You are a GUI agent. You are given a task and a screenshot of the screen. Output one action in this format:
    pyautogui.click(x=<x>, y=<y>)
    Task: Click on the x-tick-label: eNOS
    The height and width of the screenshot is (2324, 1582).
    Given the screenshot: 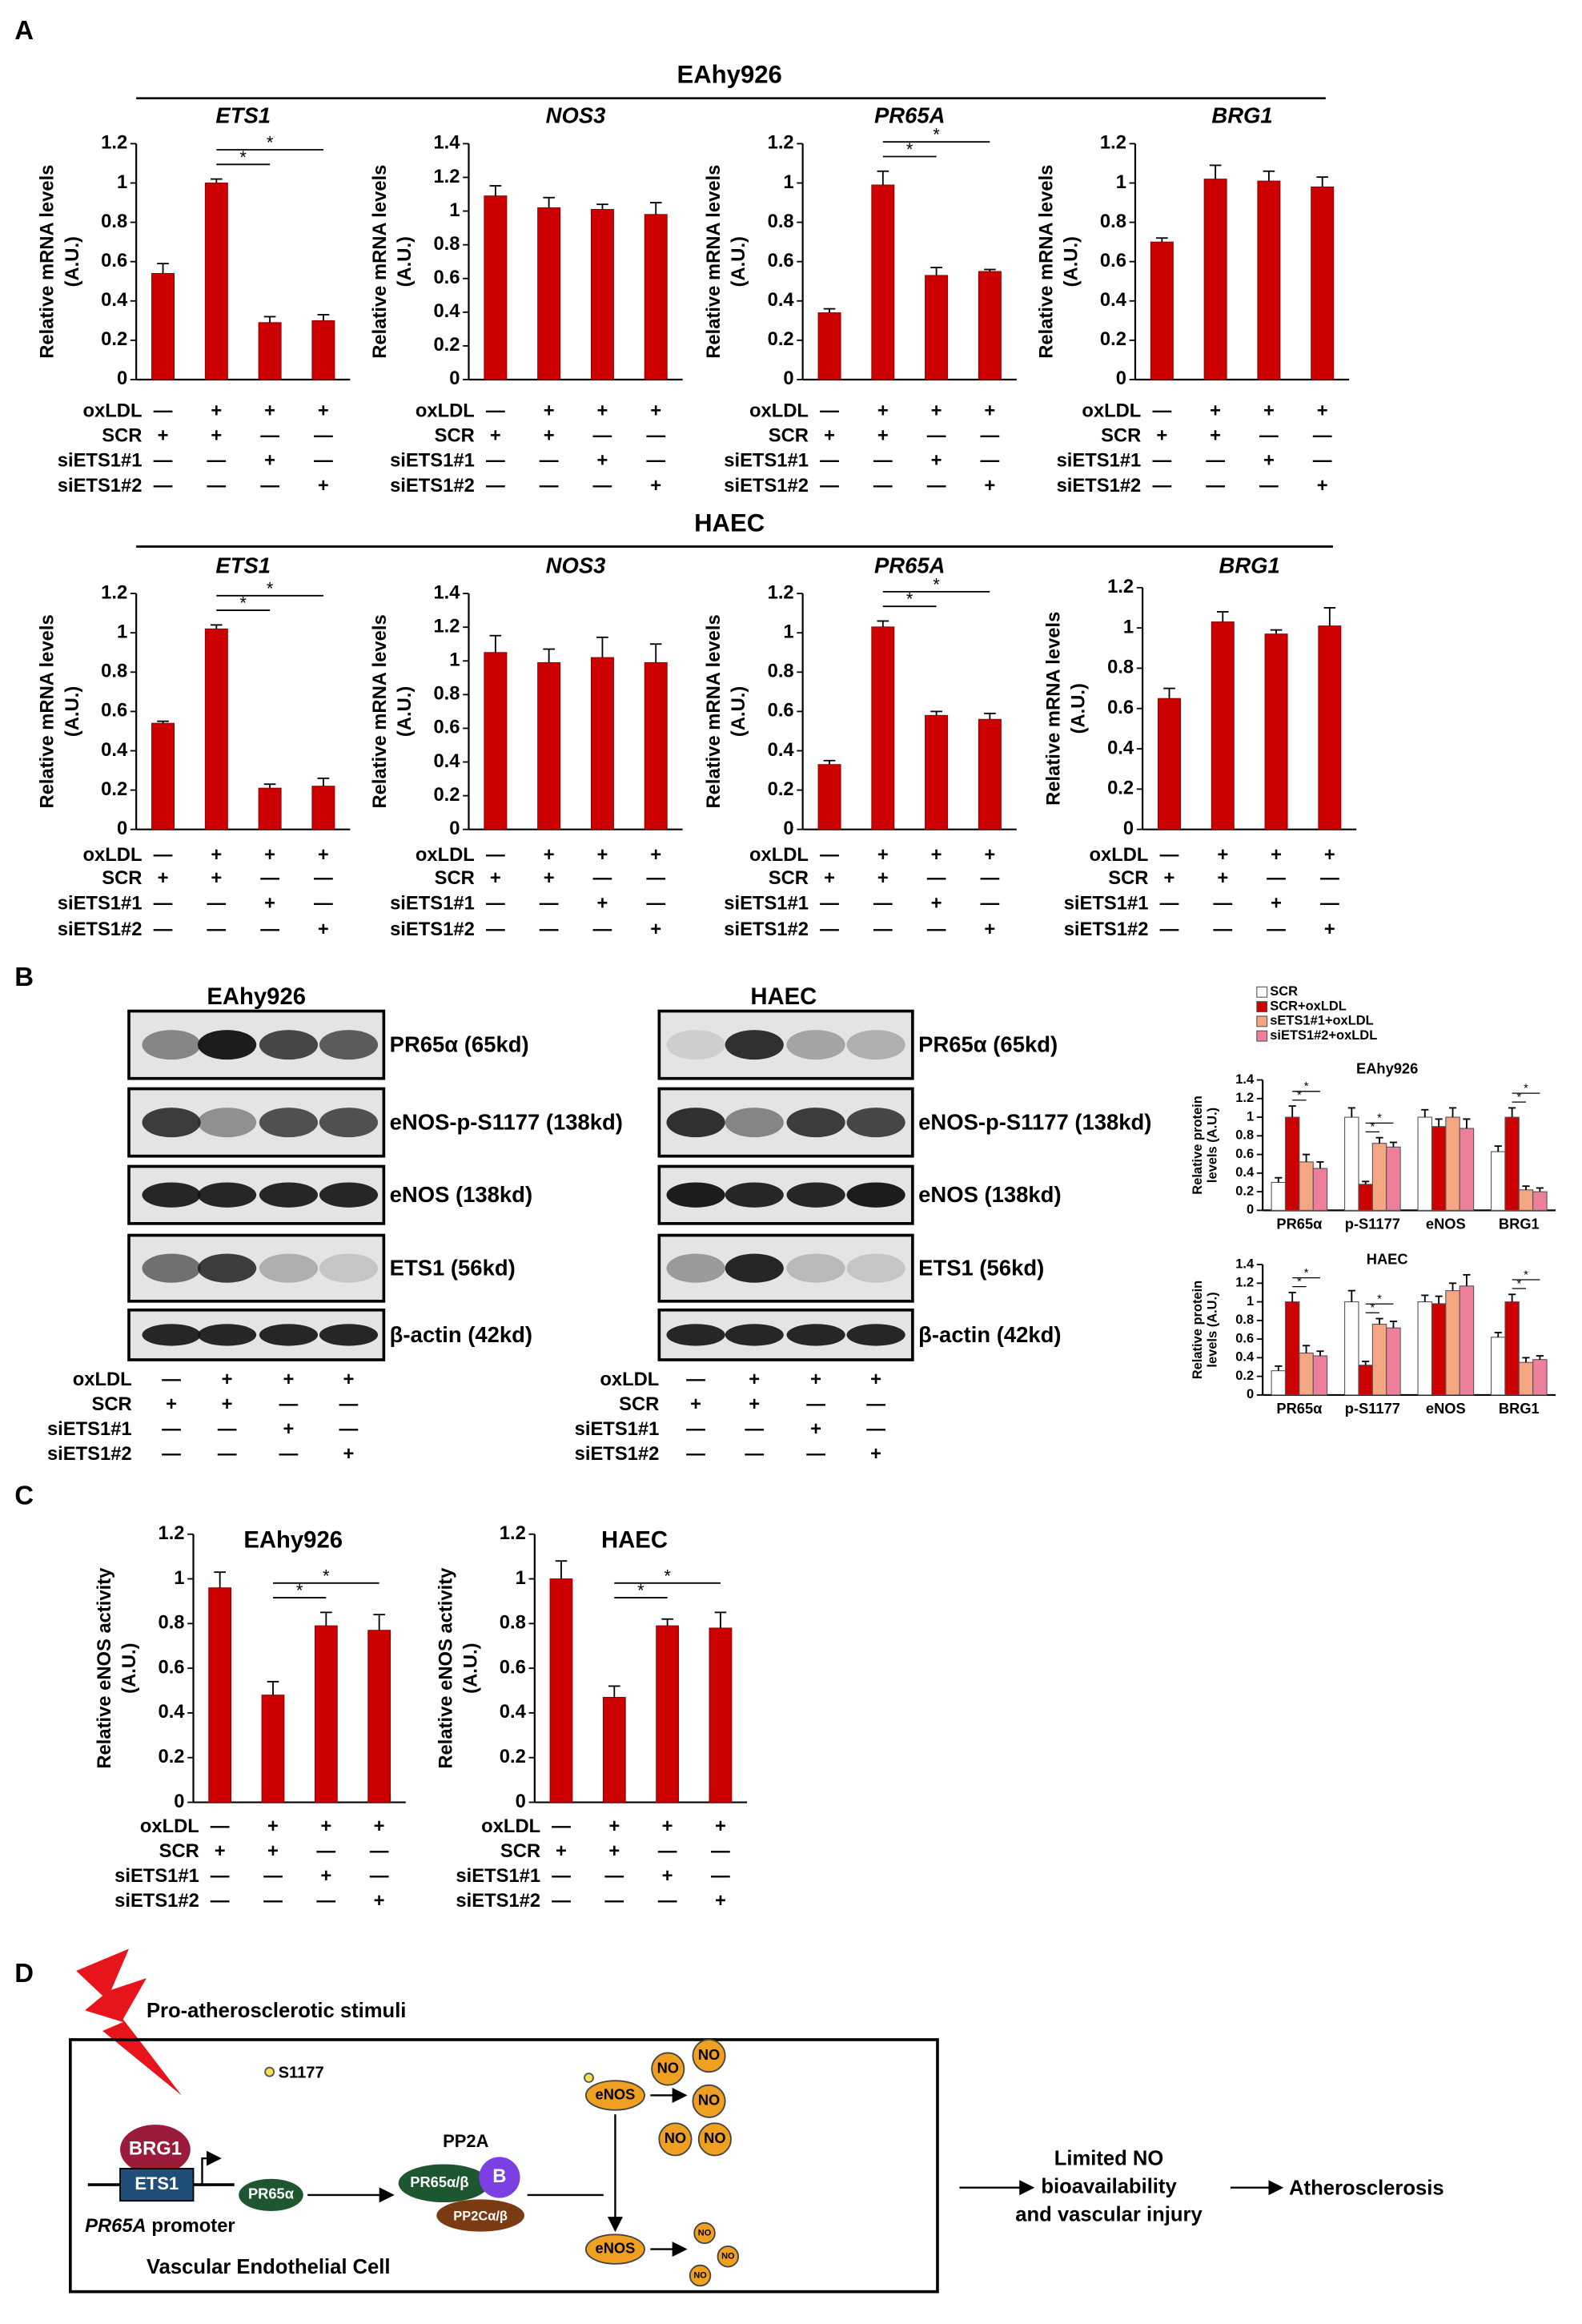 What is the action you would take?
    pyautogui.click(x=1446, y=1224)
    